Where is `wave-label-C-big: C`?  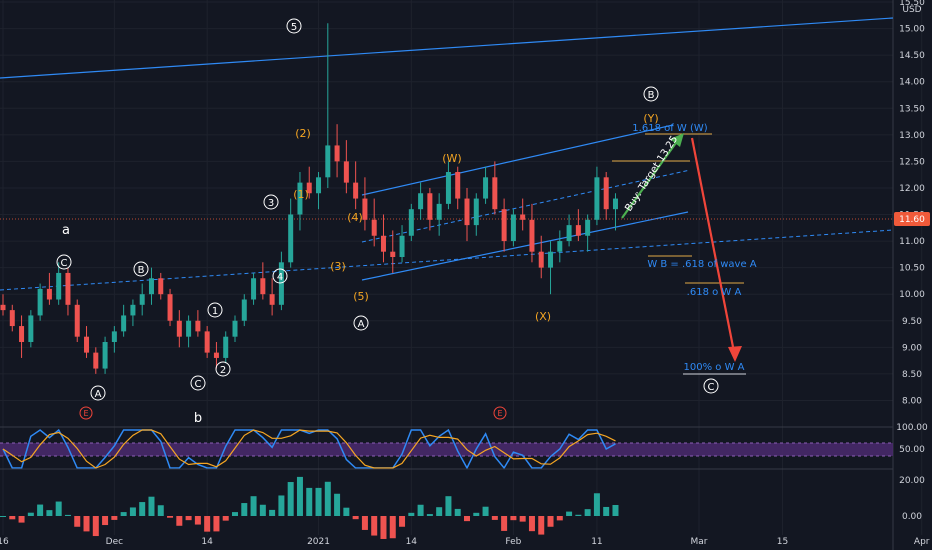 wave-label-C-big: C is located at coordinates (711, 386).